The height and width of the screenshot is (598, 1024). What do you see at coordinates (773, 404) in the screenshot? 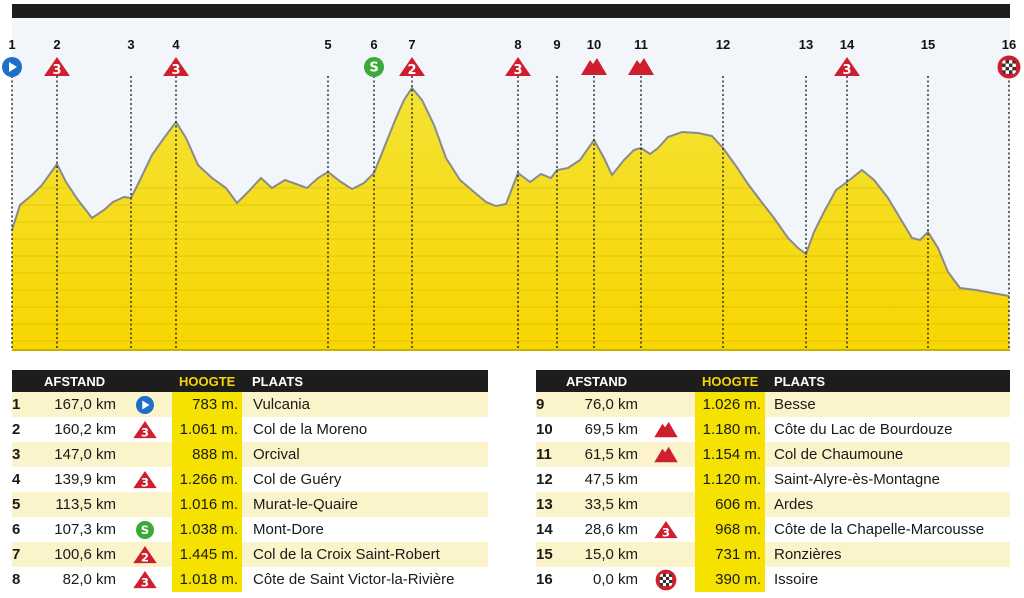
I see `table-row: 9 76,0 km 1.026 m. Besse` at bounding box center [773, 404].